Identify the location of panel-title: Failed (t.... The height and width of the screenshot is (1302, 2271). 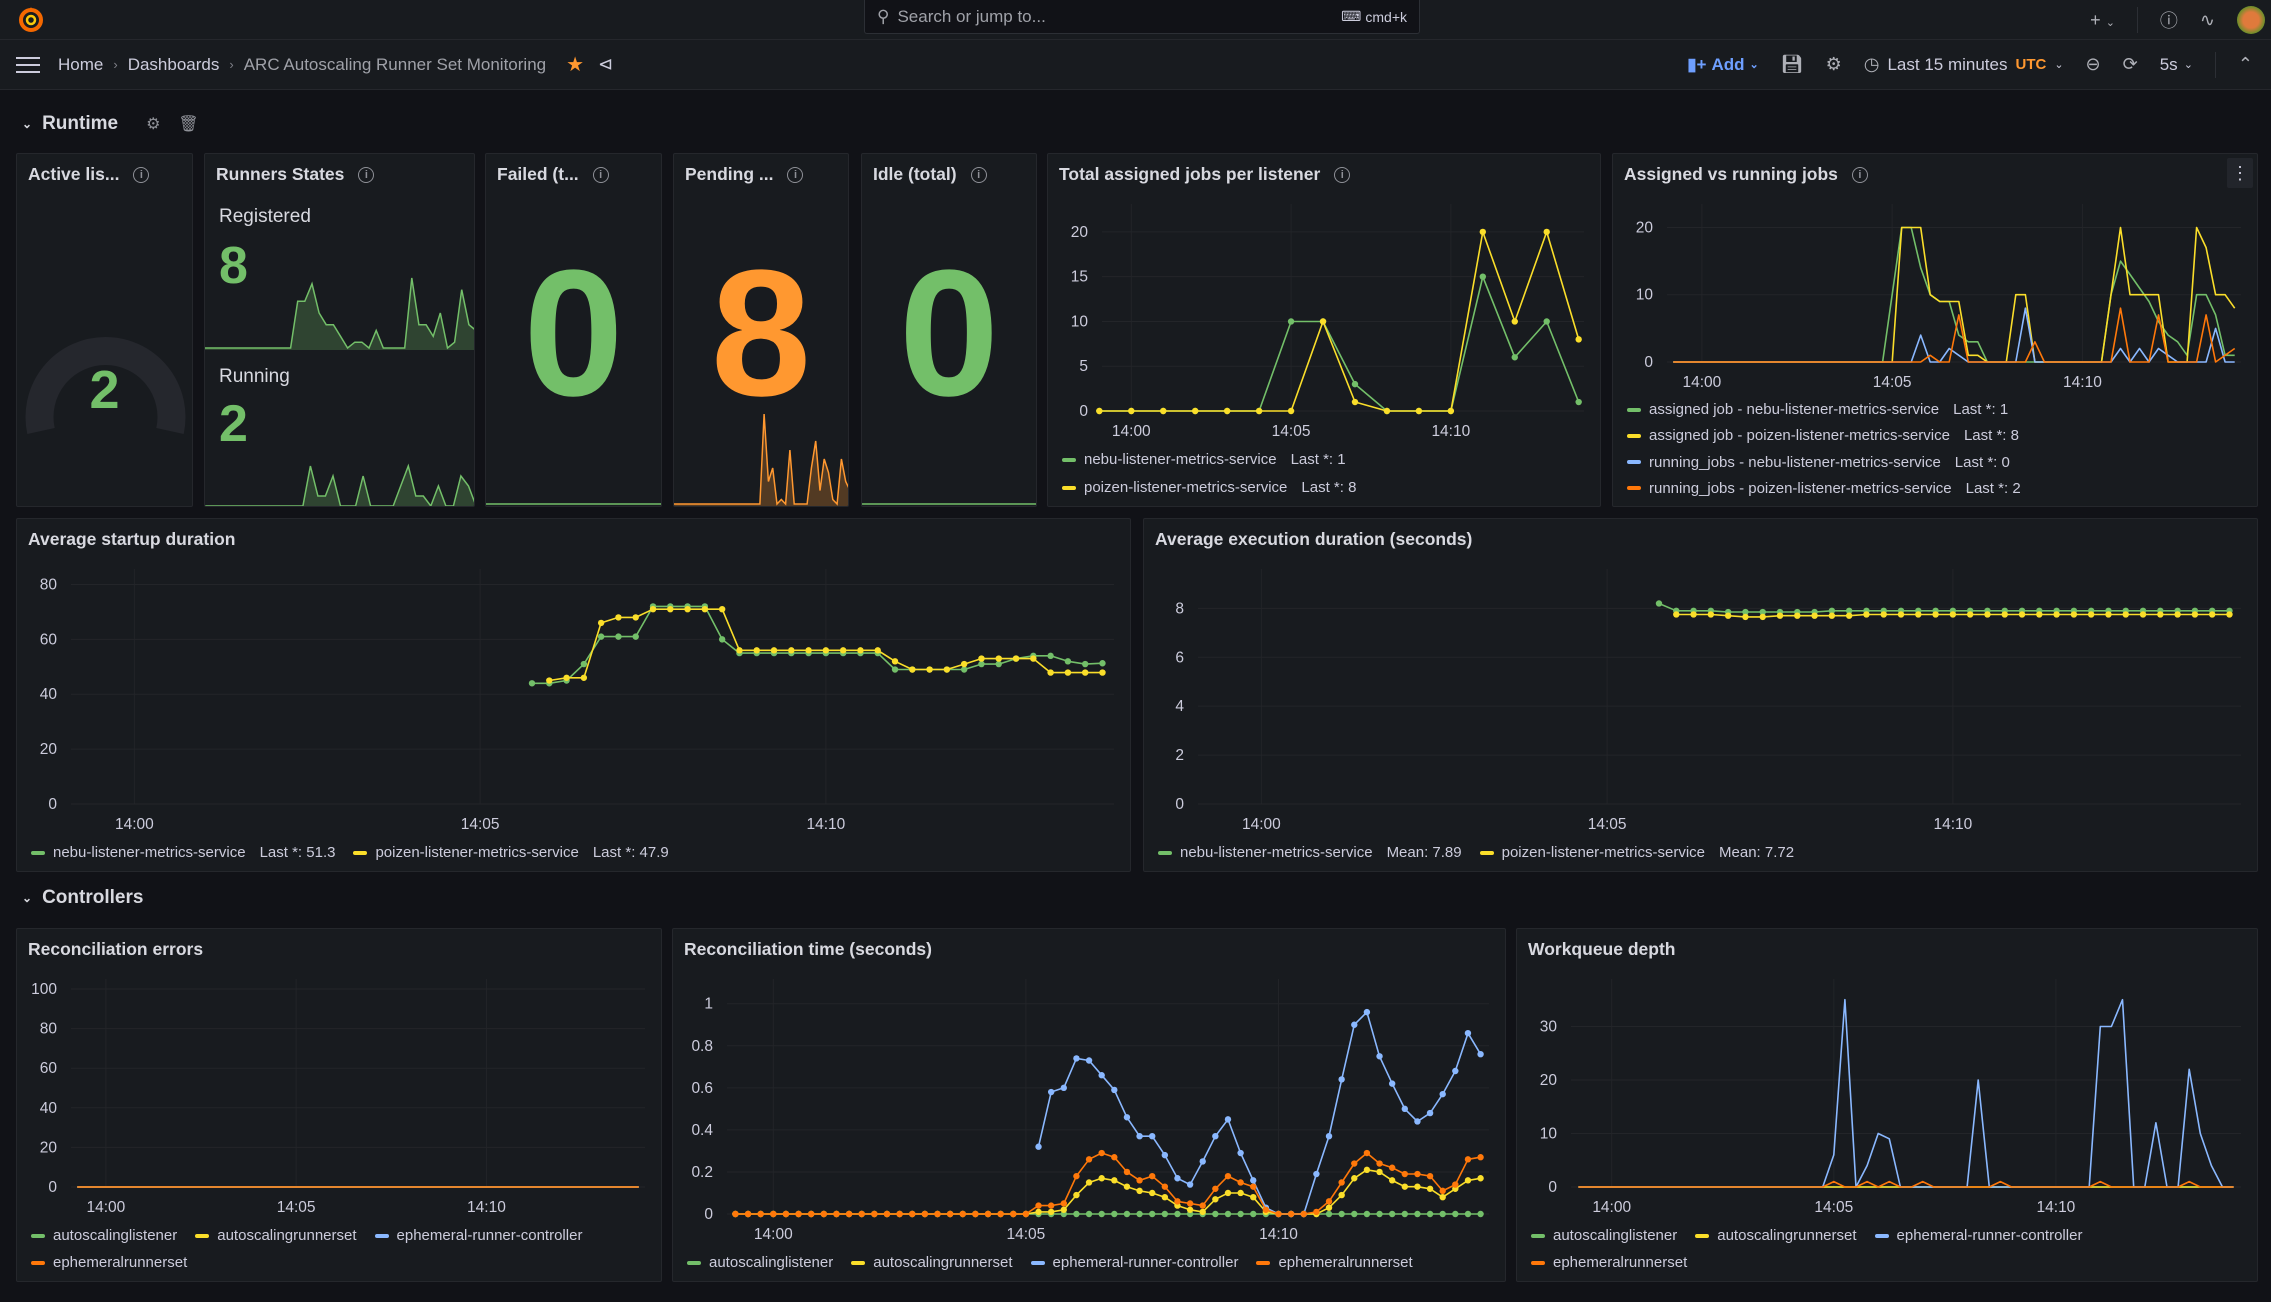
(538, 174).